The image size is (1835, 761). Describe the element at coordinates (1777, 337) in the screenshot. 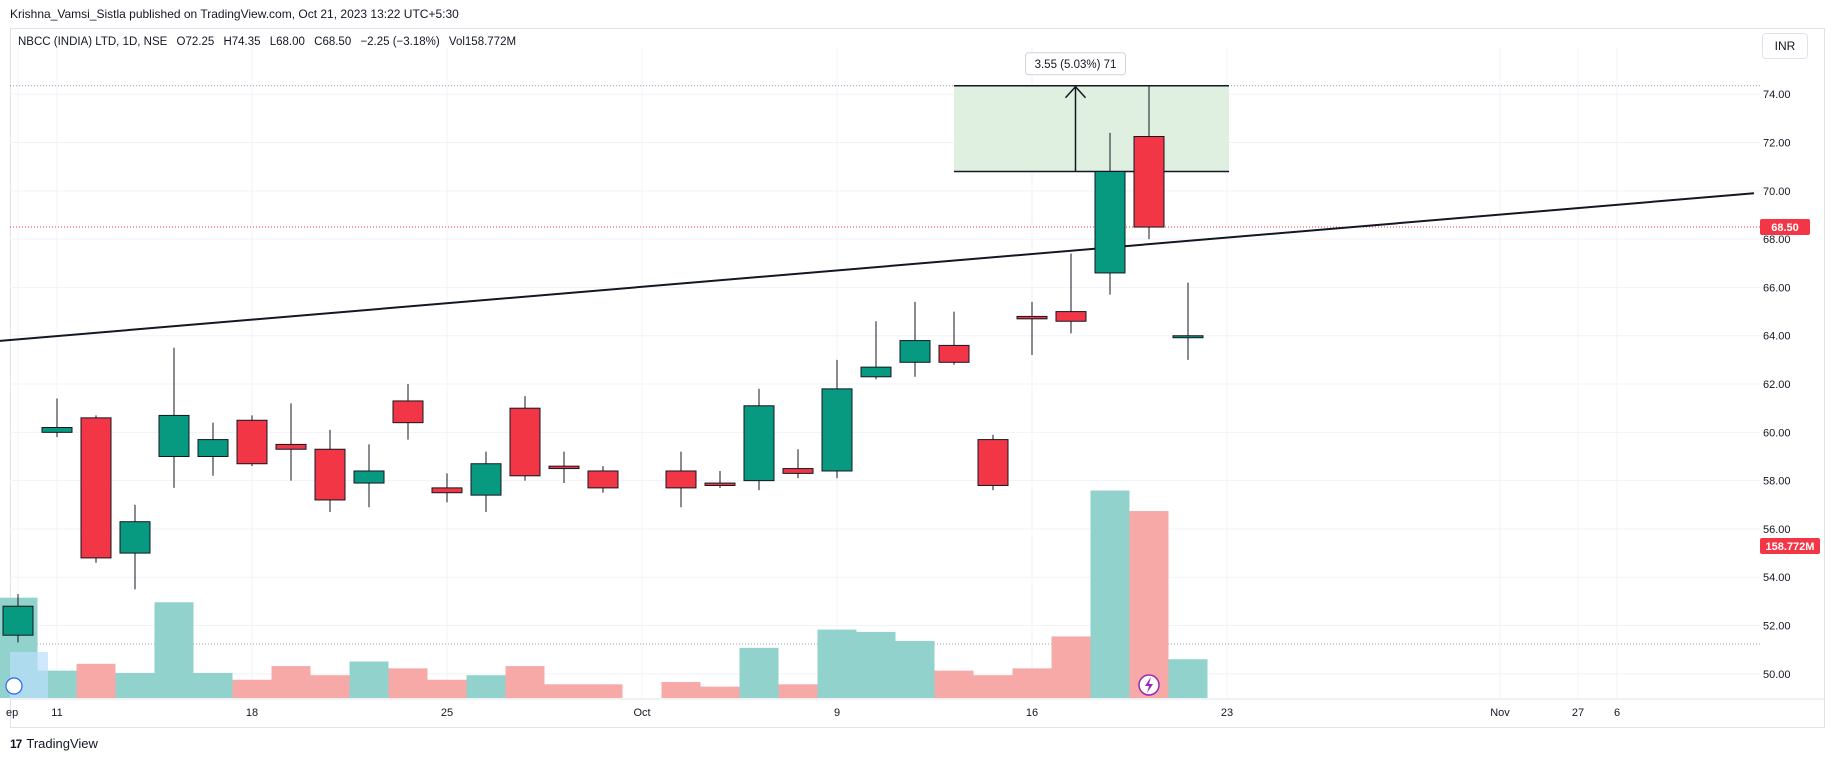

I see `price-tick-label: 64.00` at that location.